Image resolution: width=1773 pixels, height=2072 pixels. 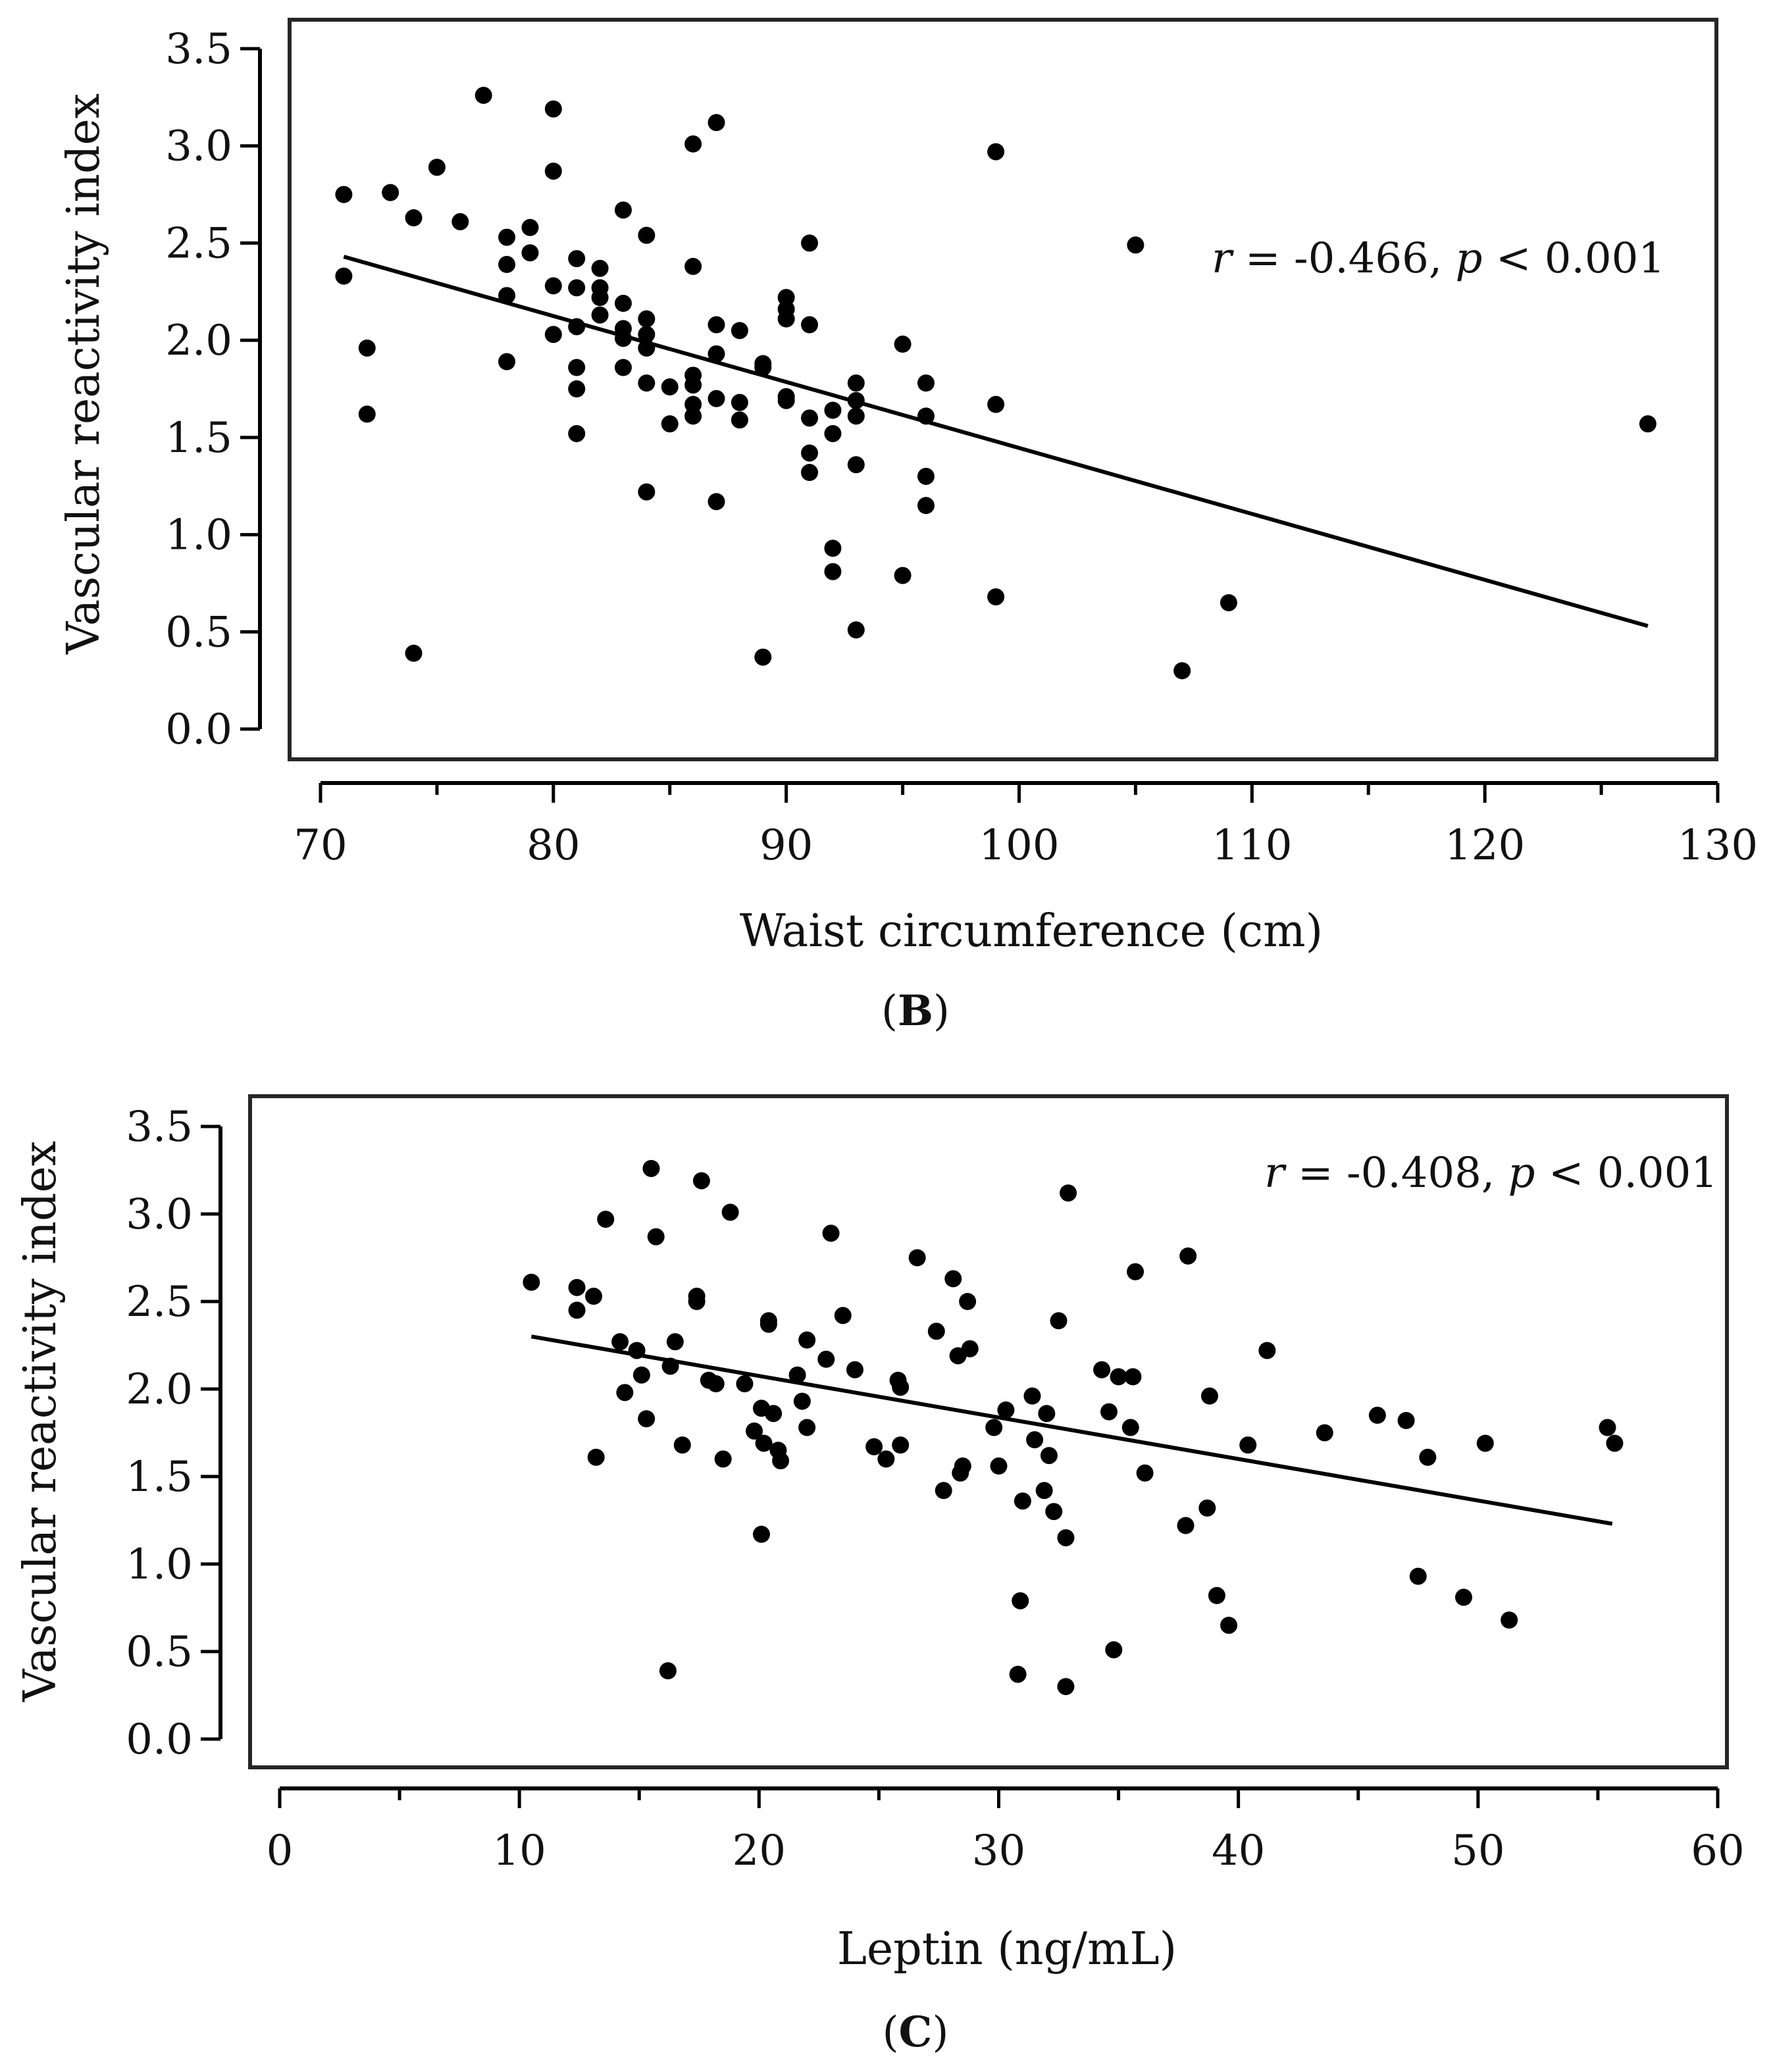 What do you see at coordinates (1007, 1949) in the screenshot?
I see `panel-c-x-axis-title: Leptin (ng/mL)` at bounding box center [1007, 1949].